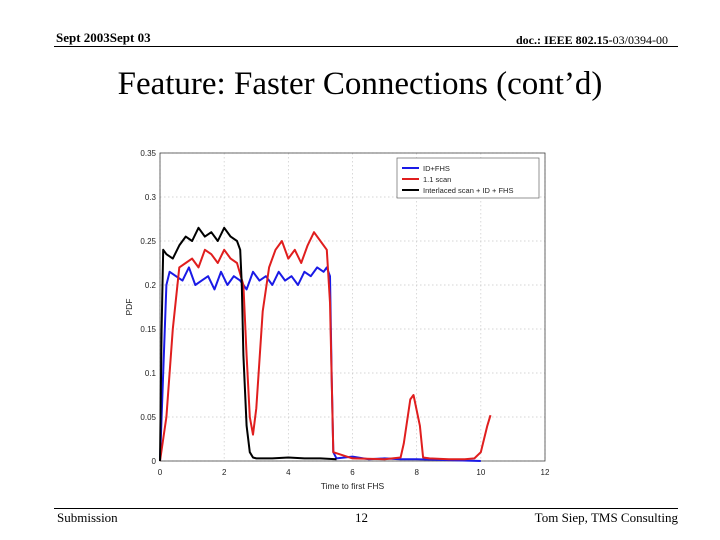 The image size is (720, 540). What do you see at coordinates (437, 179) in the screenshot?
I see `legend-label-2: 1.1 scan` at bounding box center [437, 179].